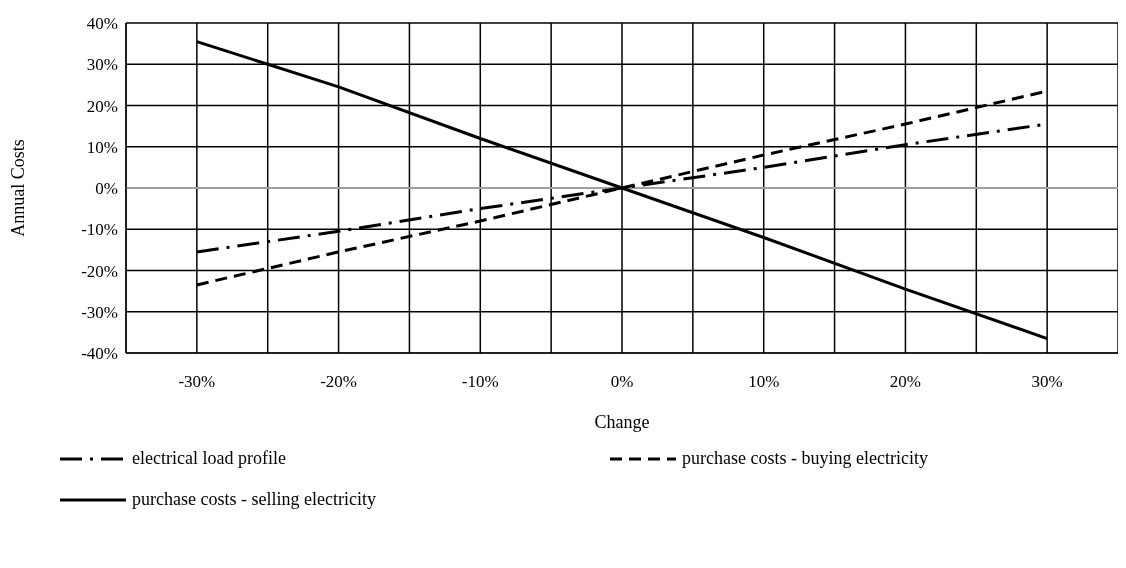 This screenshot has width=1126, height=568. I want to click on y-tick-label: -30%, so click(99, 312).